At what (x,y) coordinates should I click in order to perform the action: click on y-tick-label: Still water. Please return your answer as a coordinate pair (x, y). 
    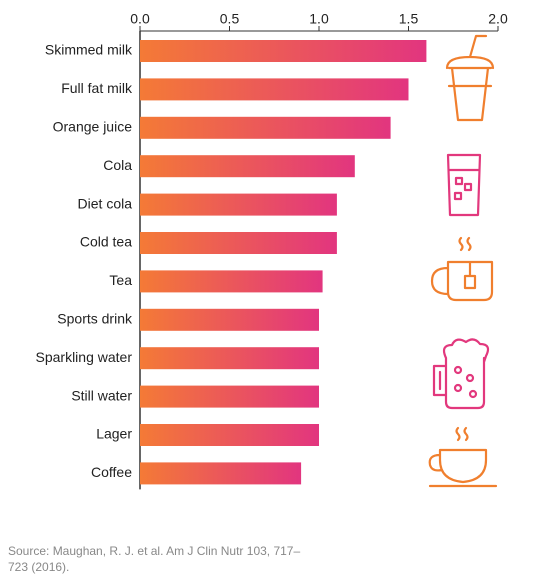
    Looking at the image, I should click on (101, 395).